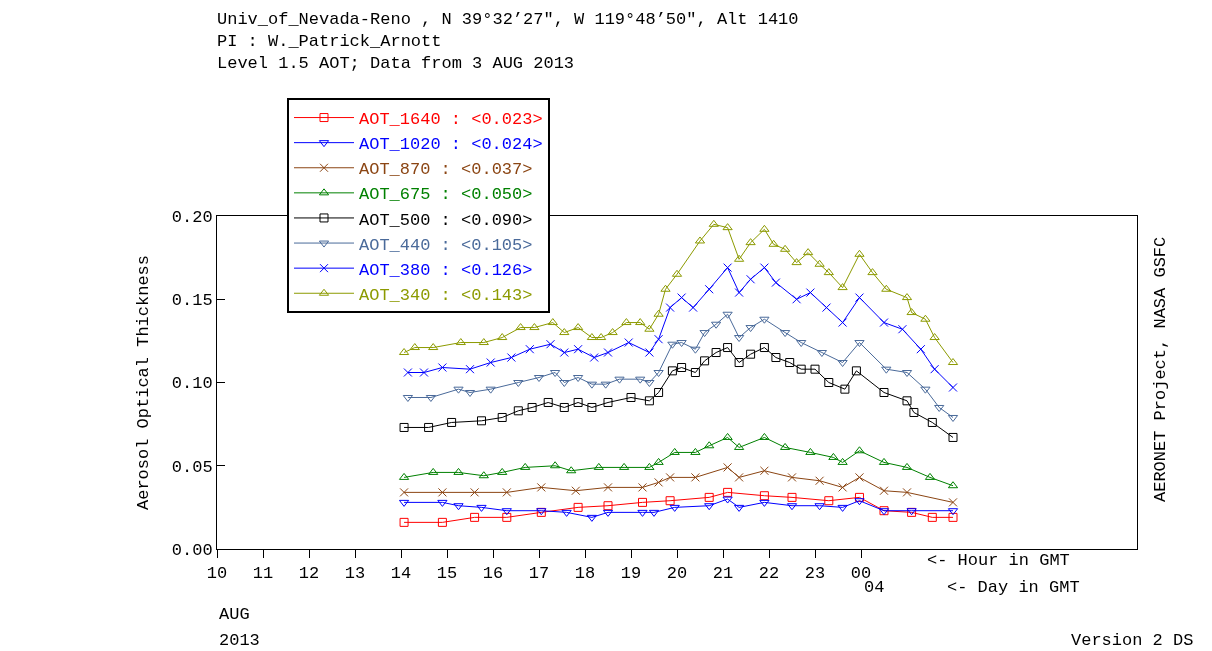 This screenshot has width=1212, height=651. Describe the element at coordinates (723, 574) in the screenshot. I see `x-tick-label: 21` at that location.